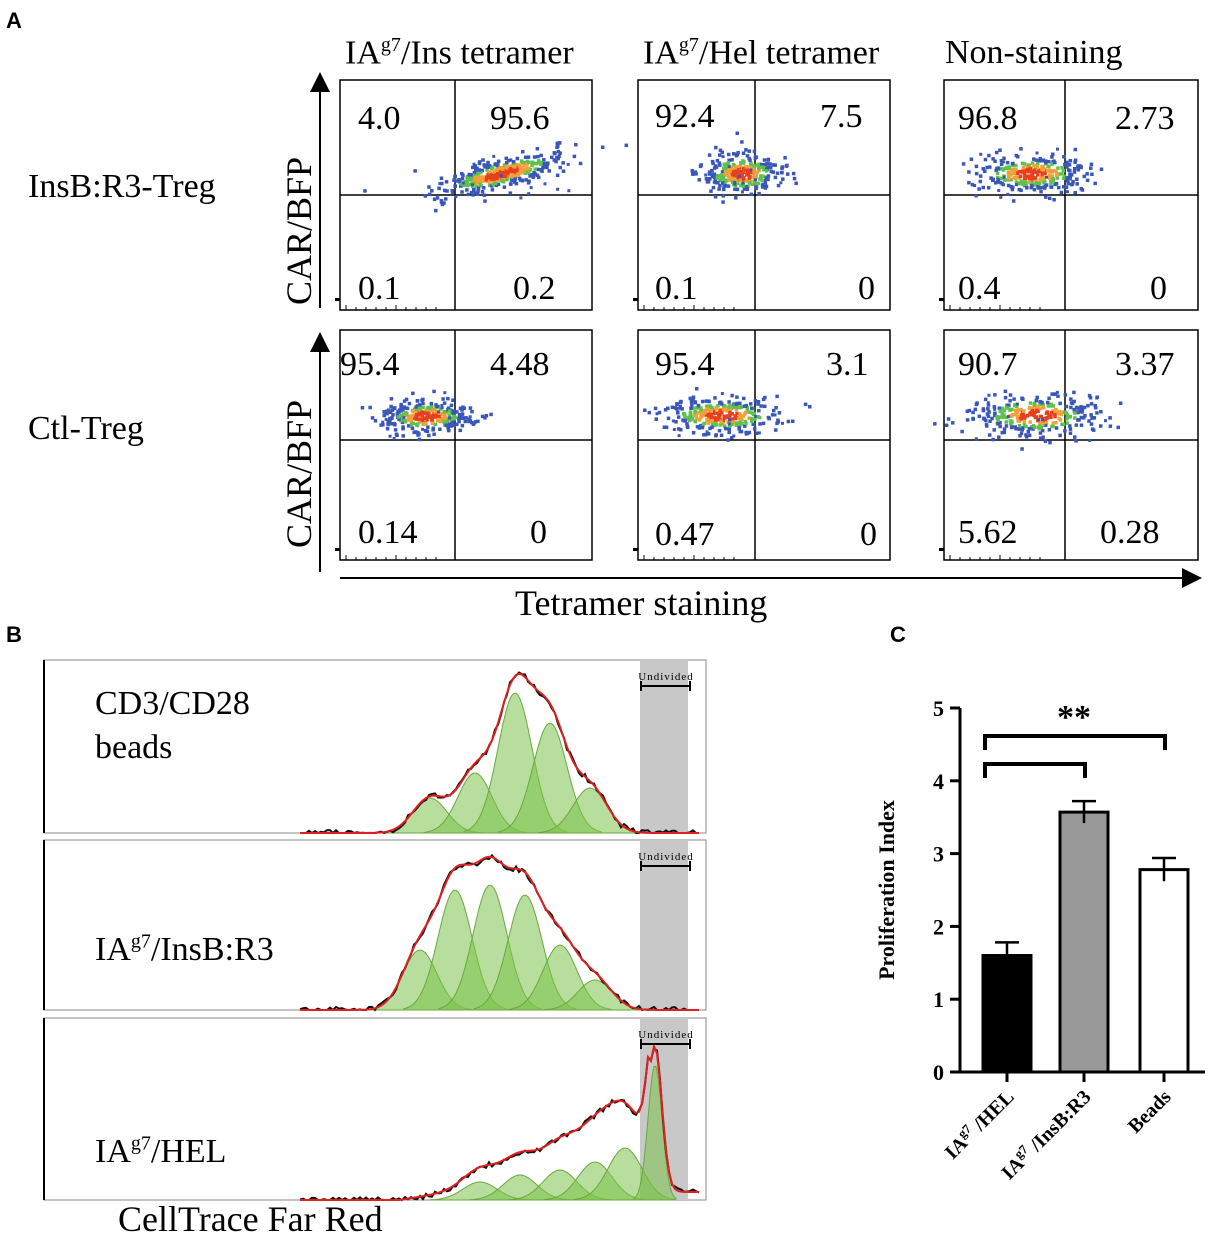  Describe the element at coordinates (938, 781) in the screenshot. I see `y-tick-label: 4` at that location.